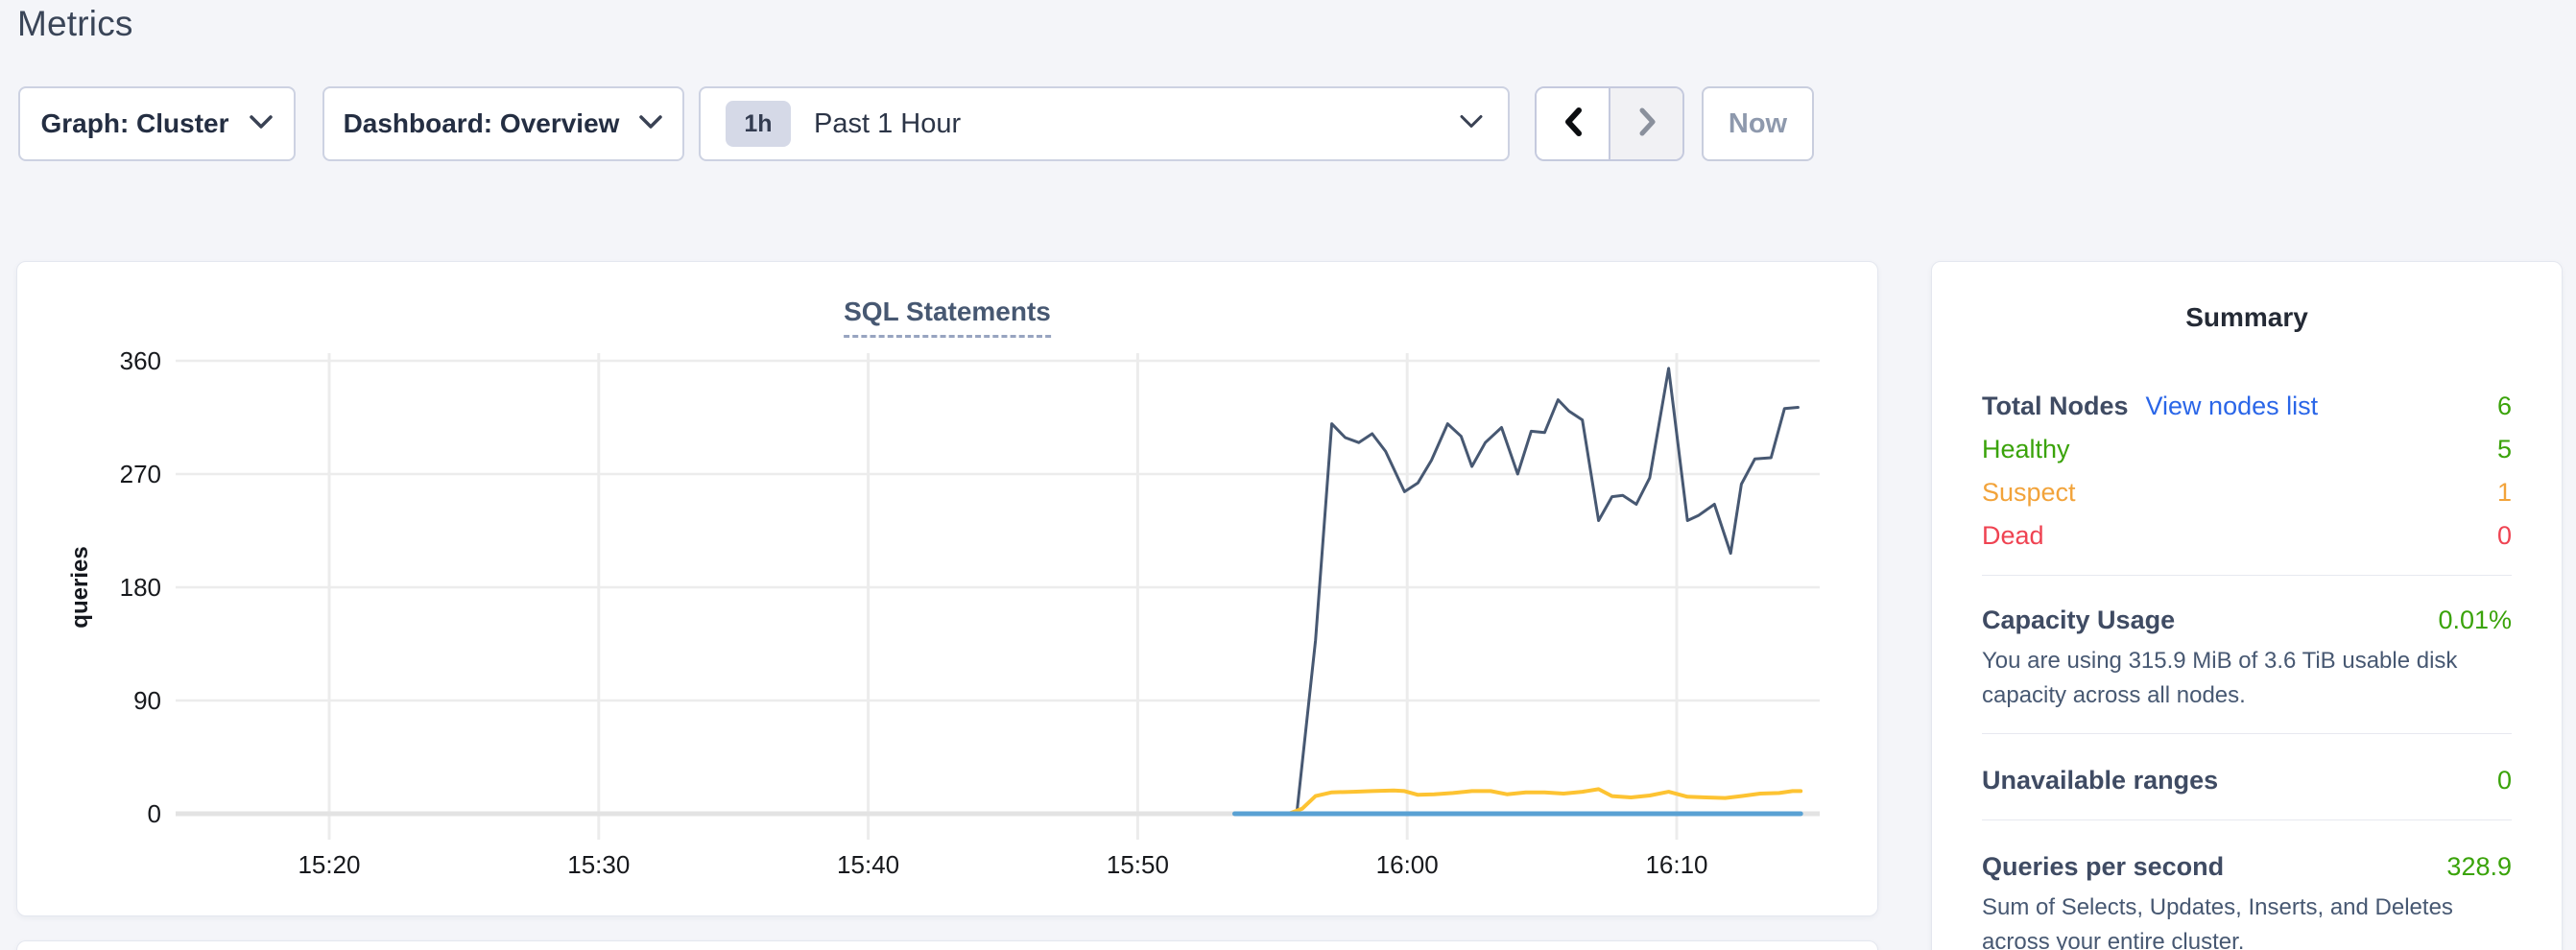 This screenshot has width=2576, height=950. What do you see at coordinates (2100, 780) in the screenshot?
I see `unavailable-ranges-label: Unavailable ranges` at bounding box center [2100, 780].